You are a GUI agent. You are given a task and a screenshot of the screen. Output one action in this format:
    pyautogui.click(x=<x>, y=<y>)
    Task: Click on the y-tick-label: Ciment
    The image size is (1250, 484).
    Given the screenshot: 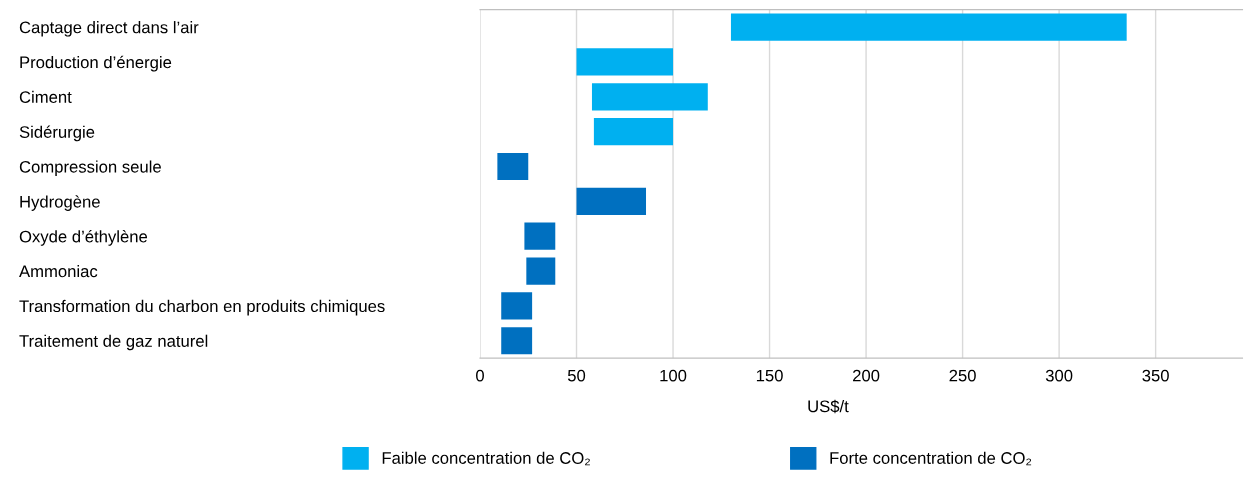 What is the action you would take?
    pyautogui.click(x=45, y=96)
    